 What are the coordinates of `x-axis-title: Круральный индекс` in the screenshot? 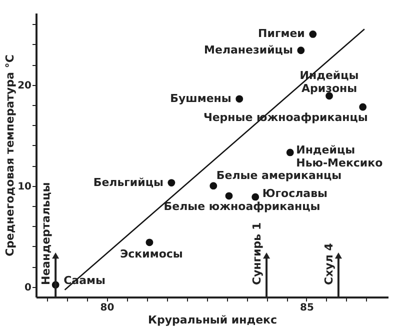 It's located at (213, 320).